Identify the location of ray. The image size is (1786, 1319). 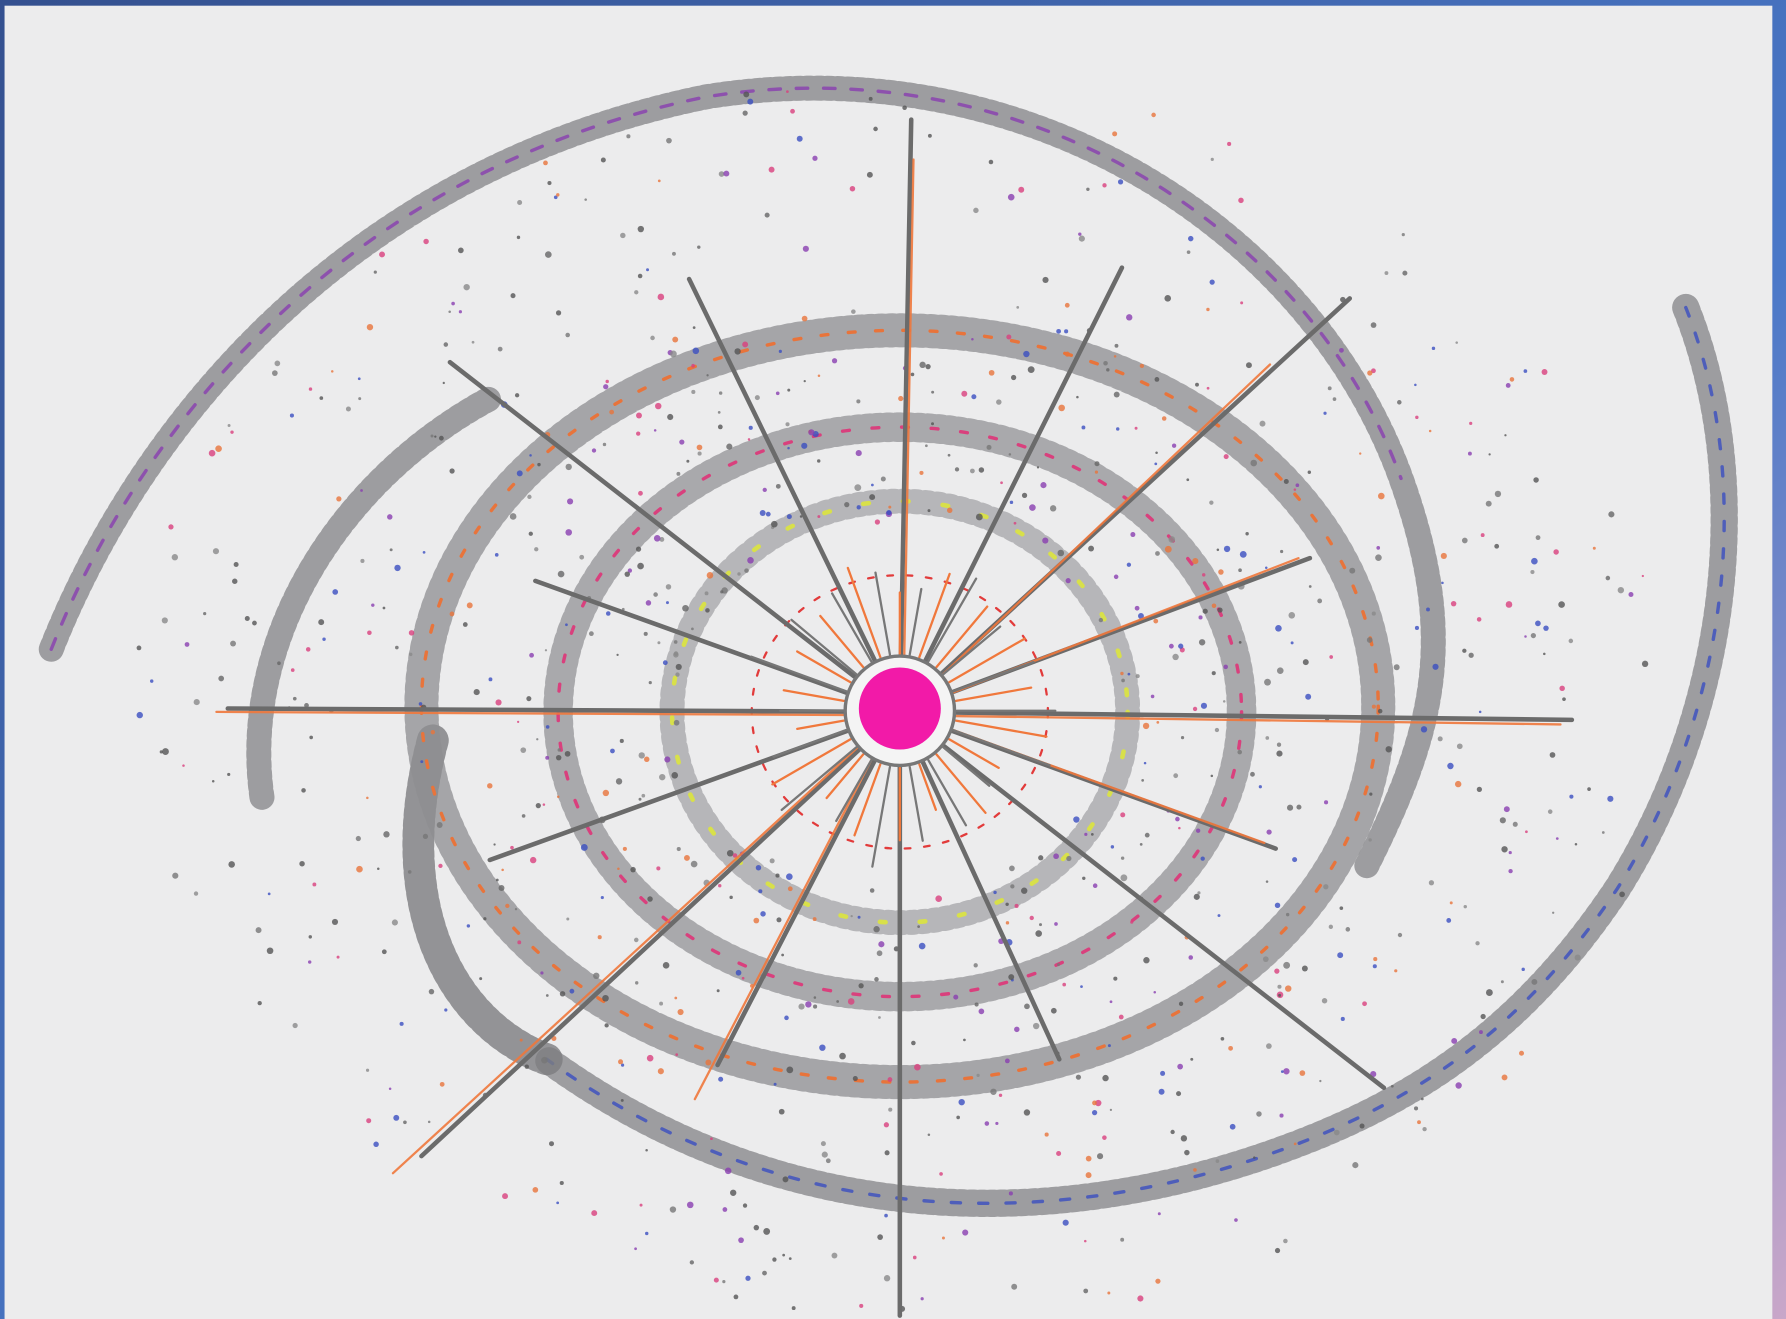
(558, 713).